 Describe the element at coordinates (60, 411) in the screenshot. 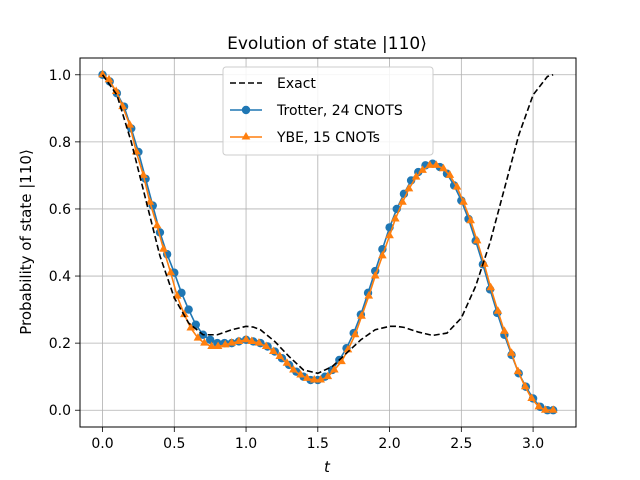

I see `y-tick-label: 0.0` at that location.